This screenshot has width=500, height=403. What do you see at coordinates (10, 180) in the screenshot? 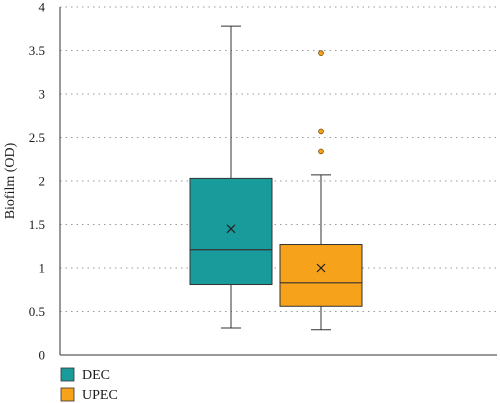
I see `y-axis-label: Biofilm (OD)` at bounding box center [10, 180].